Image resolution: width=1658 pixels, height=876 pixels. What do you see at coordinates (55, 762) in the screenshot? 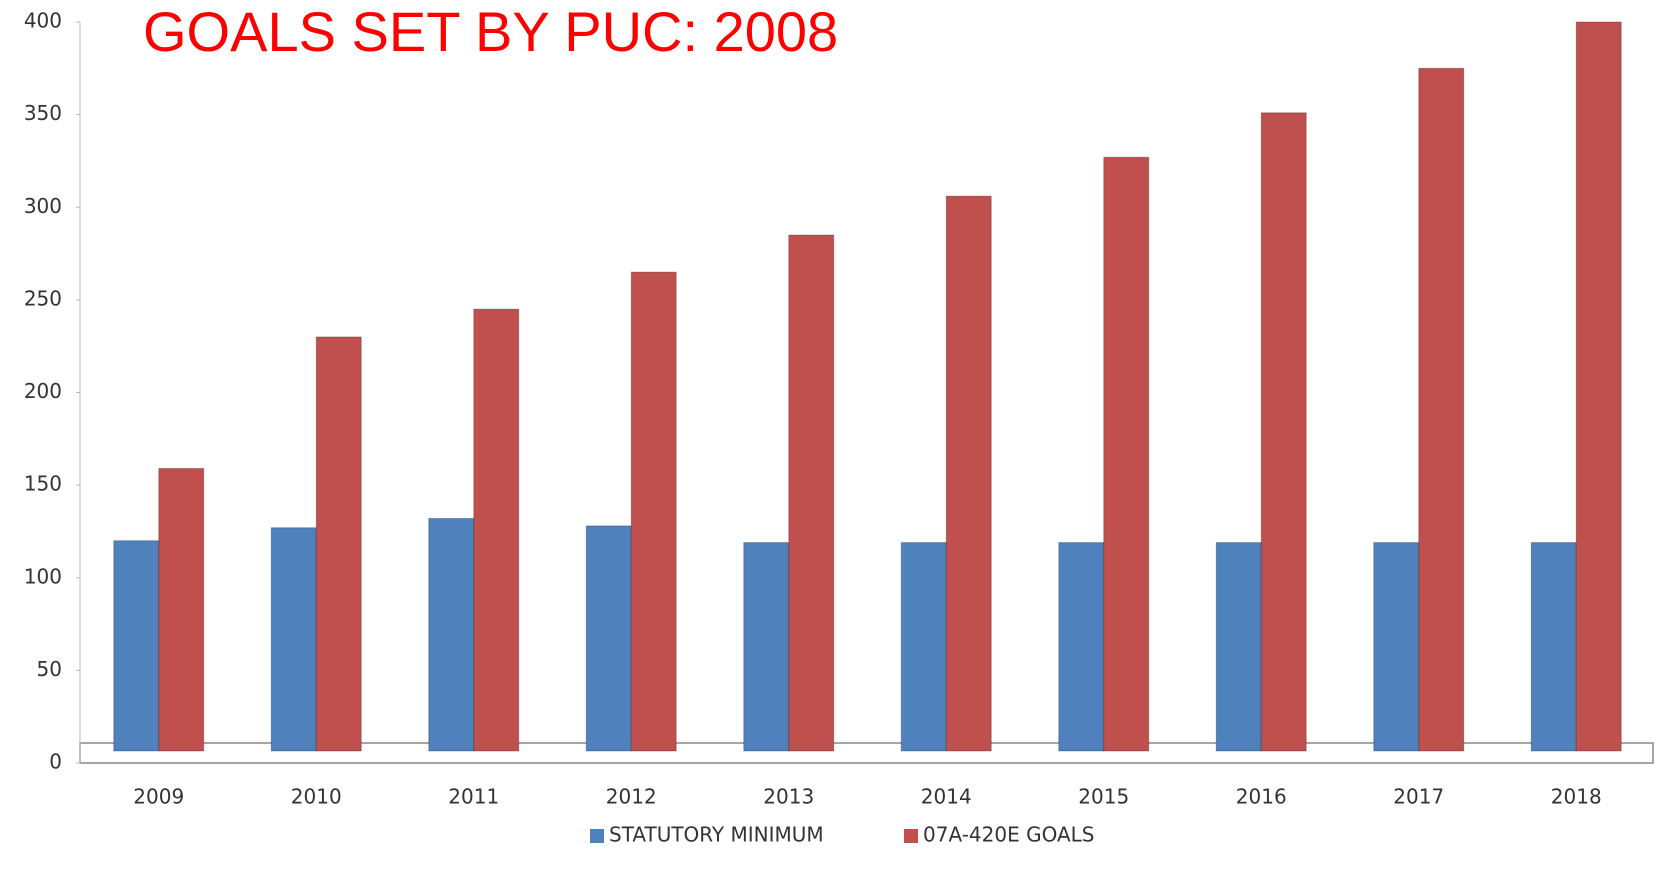
I see `y-tick-label: 0` at bounding box center [55, 762].